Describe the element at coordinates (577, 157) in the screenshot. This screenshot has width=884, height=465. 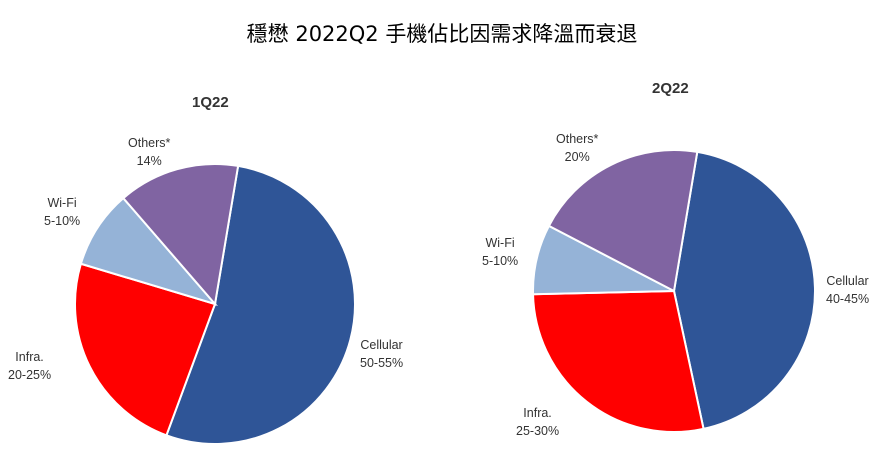
I see `slice-value: 20%` at that location.